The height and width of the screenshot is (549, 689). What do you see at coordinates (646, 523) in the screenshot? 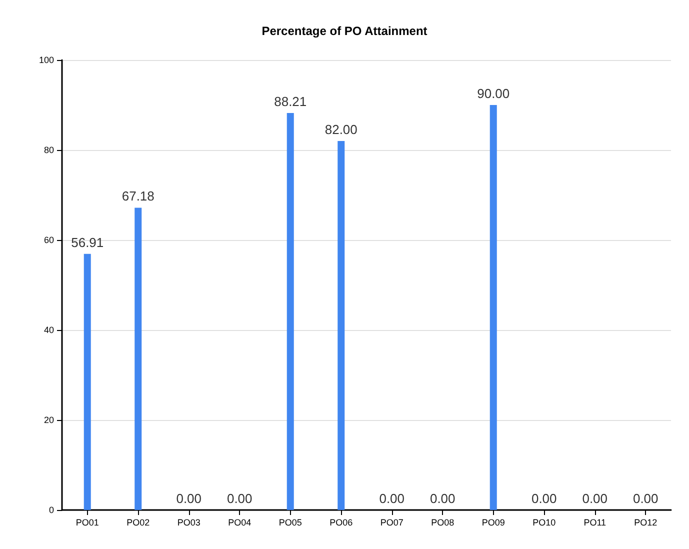
I see `x-tick-label: PO12` at bounding box center [646, 523].